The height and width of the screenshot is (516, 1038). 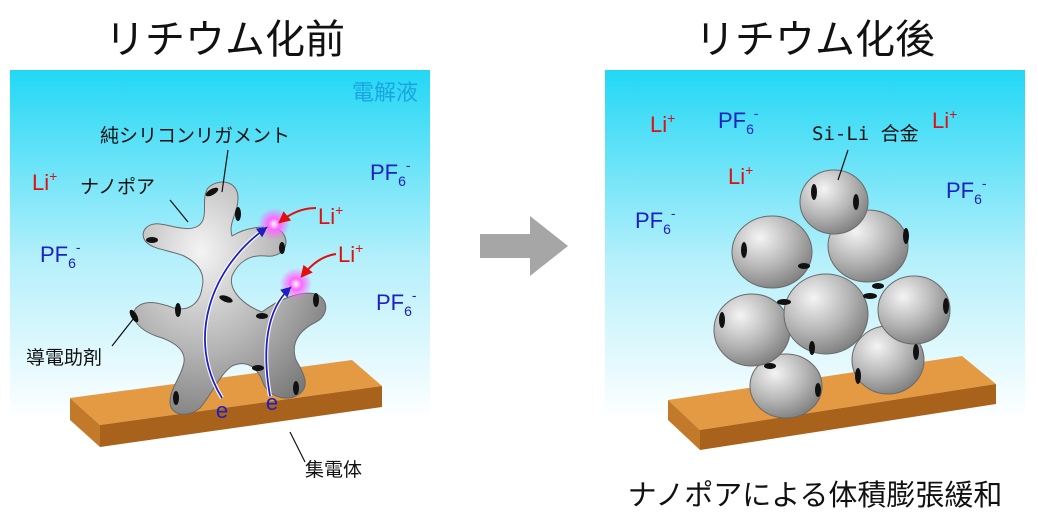 I want to click on bottom-caption: ナノポアによる体積膨張緩和, so click(x=815, y=495).